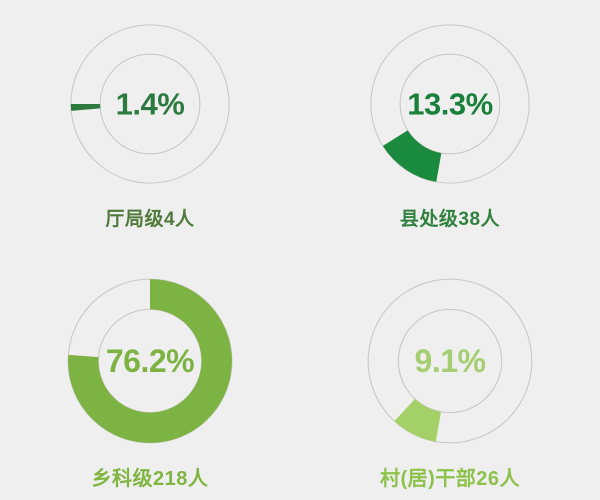 The height and width of the screenshot is (500, 600). I want to click on percent-label-cun-ju-gan-bu: 9.1%, so click(450, 361).